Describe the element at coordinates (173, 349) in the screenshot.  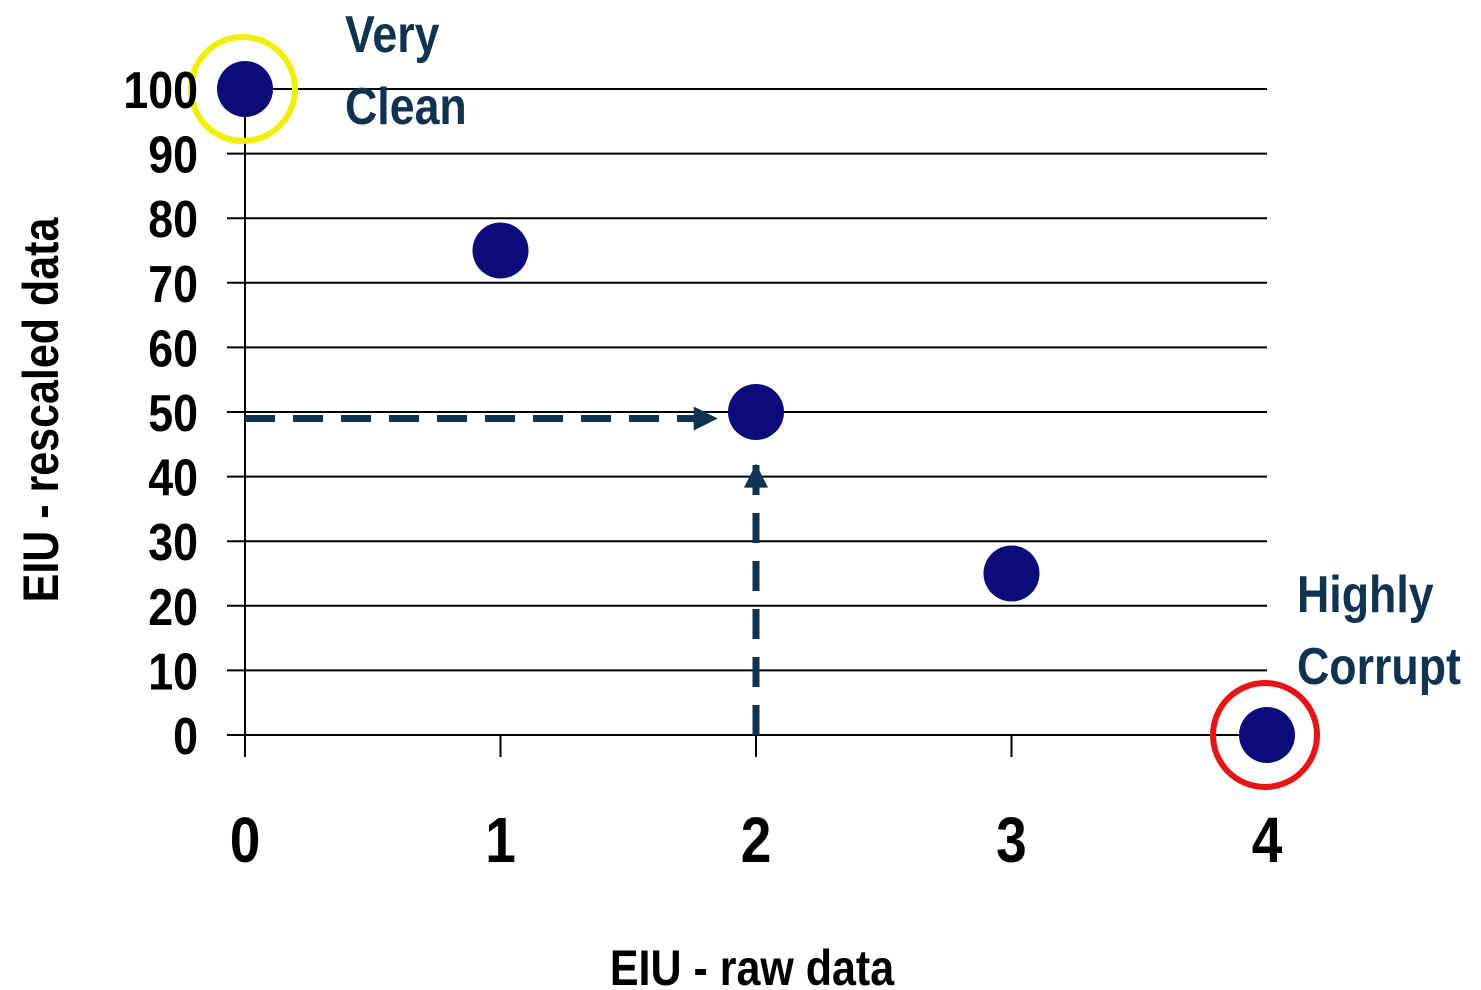
I see `y-tick-label-60: 60` at that location.